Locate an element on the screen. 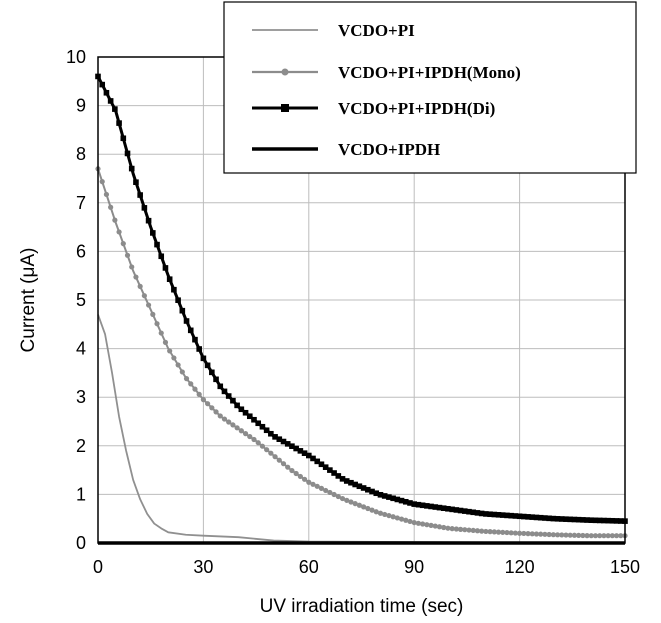  x-tick-label: 60 is located at coordinates (309, 567).